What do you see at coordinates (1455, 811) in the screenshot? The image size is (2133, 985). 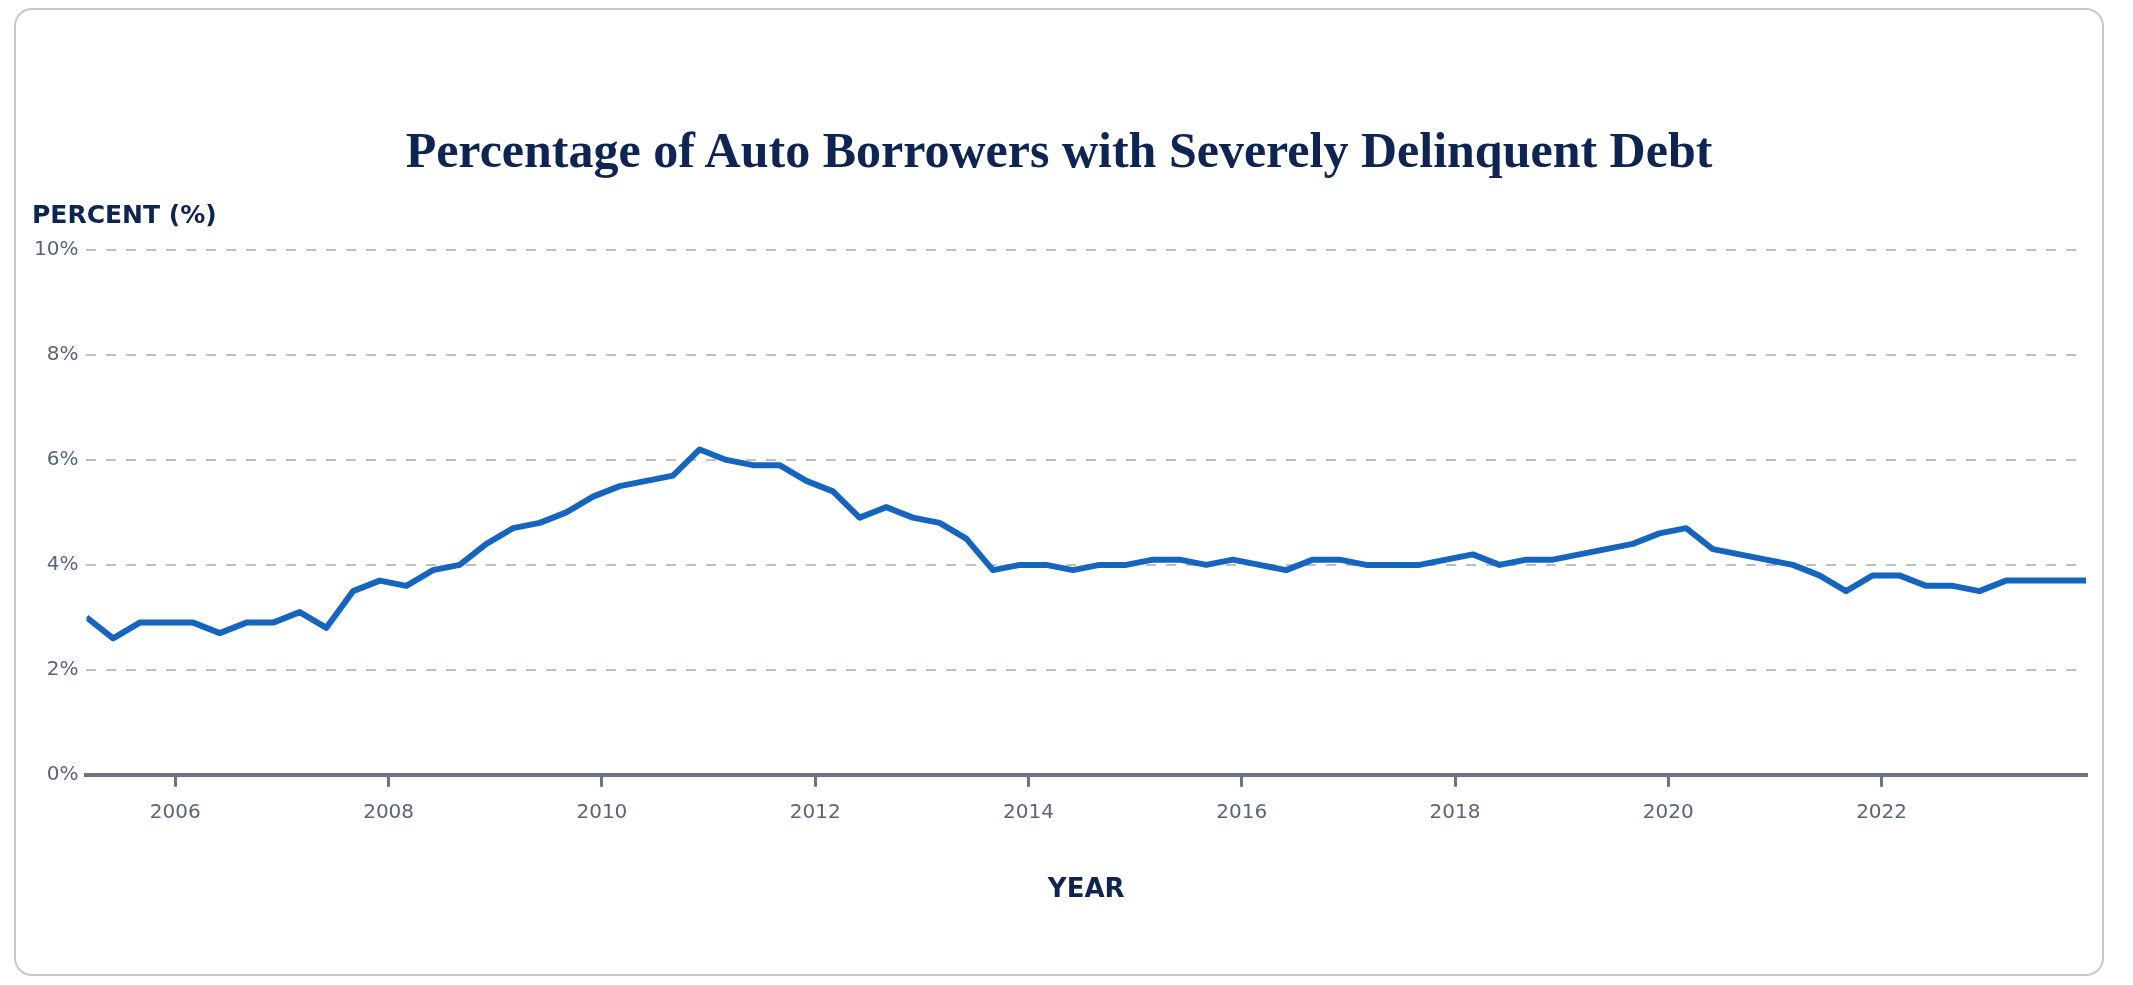 I see `x-tick-label: 2018` at bounding box center [1455, 811].